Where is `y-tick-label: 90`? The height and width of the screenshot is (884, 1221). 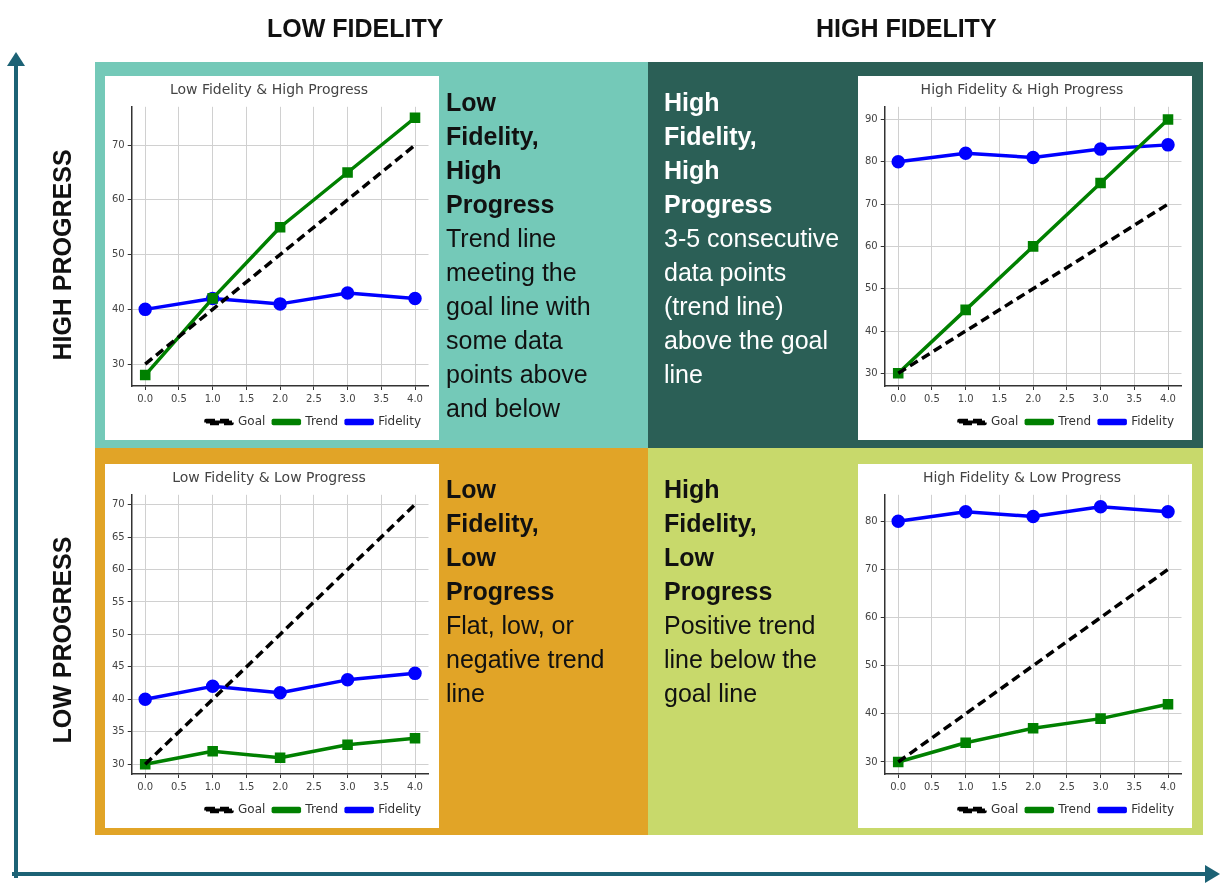 y-tick-label: 90 is located at coordinates (871, 119).